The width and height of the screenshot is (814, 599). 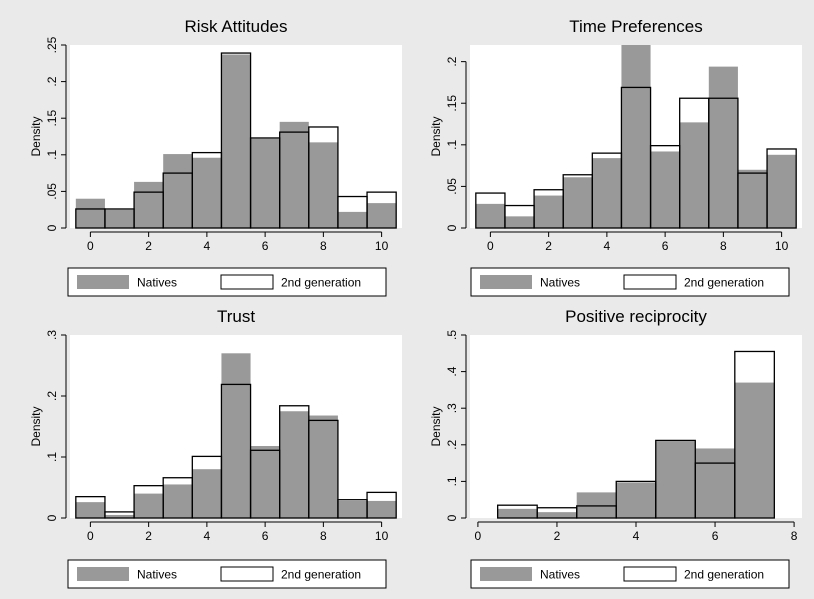 I want to click on chart-title: Risk Attitudes, so click(x=236, y=26).